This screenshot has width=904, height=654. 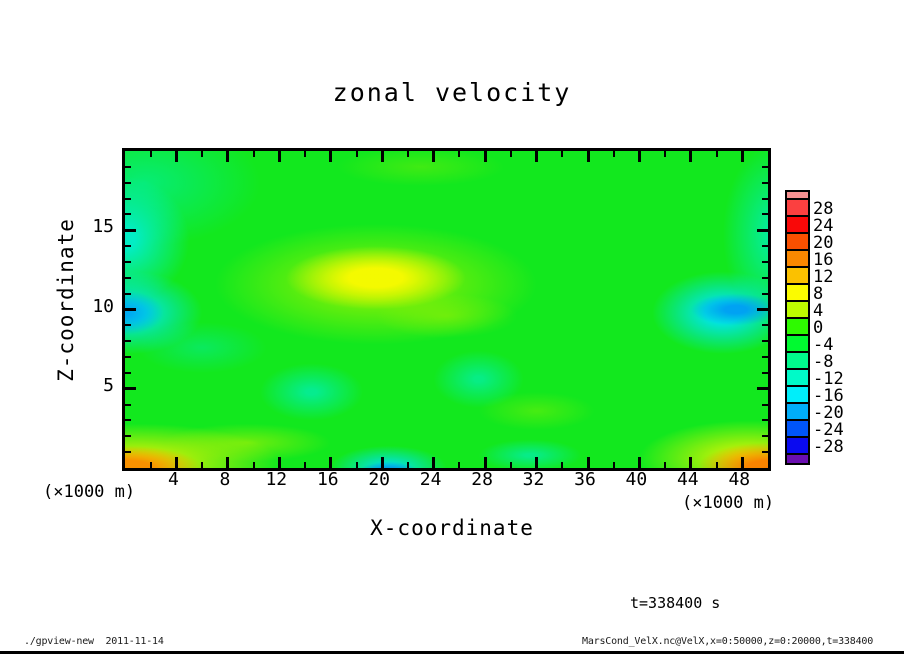 I want to click on x-tick-label: 48, so click(x=739, y=479).